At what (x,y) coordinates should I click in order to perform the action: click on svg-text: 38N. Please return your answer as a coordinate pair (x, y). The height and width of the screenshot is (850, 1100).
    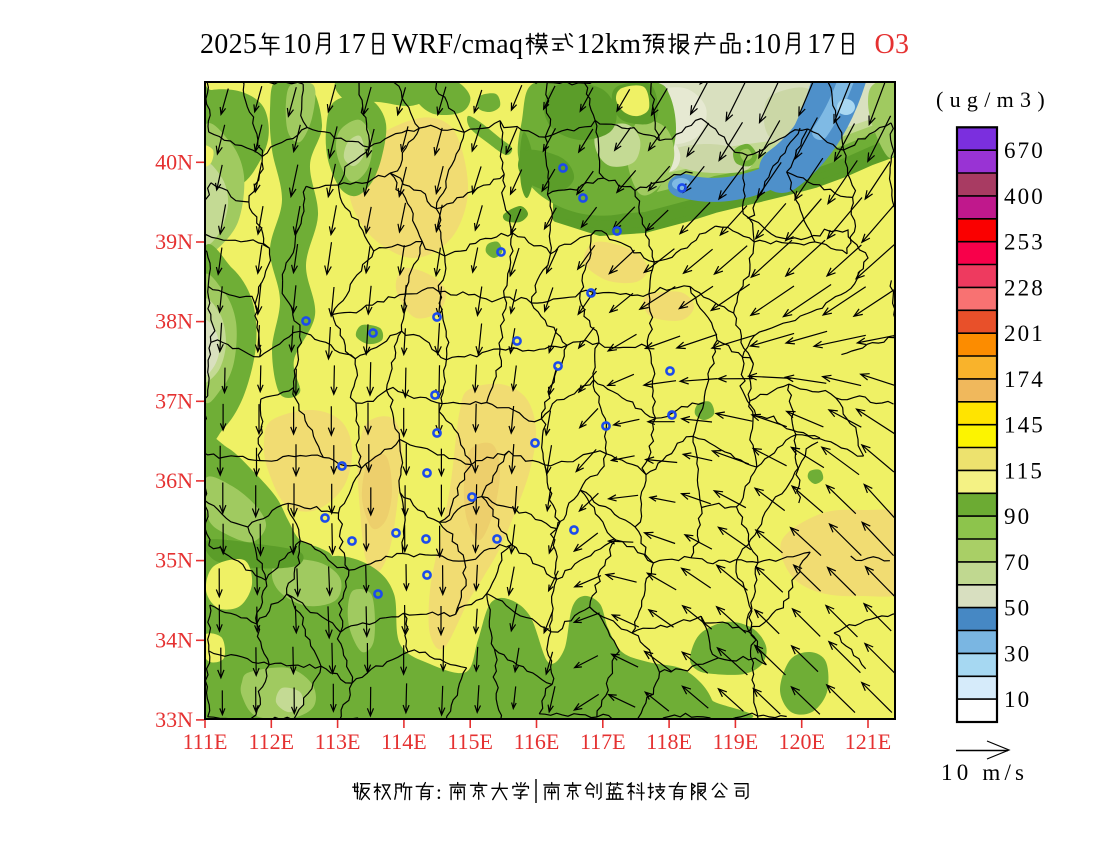
    Looking at the image, I should click on (174, 321).